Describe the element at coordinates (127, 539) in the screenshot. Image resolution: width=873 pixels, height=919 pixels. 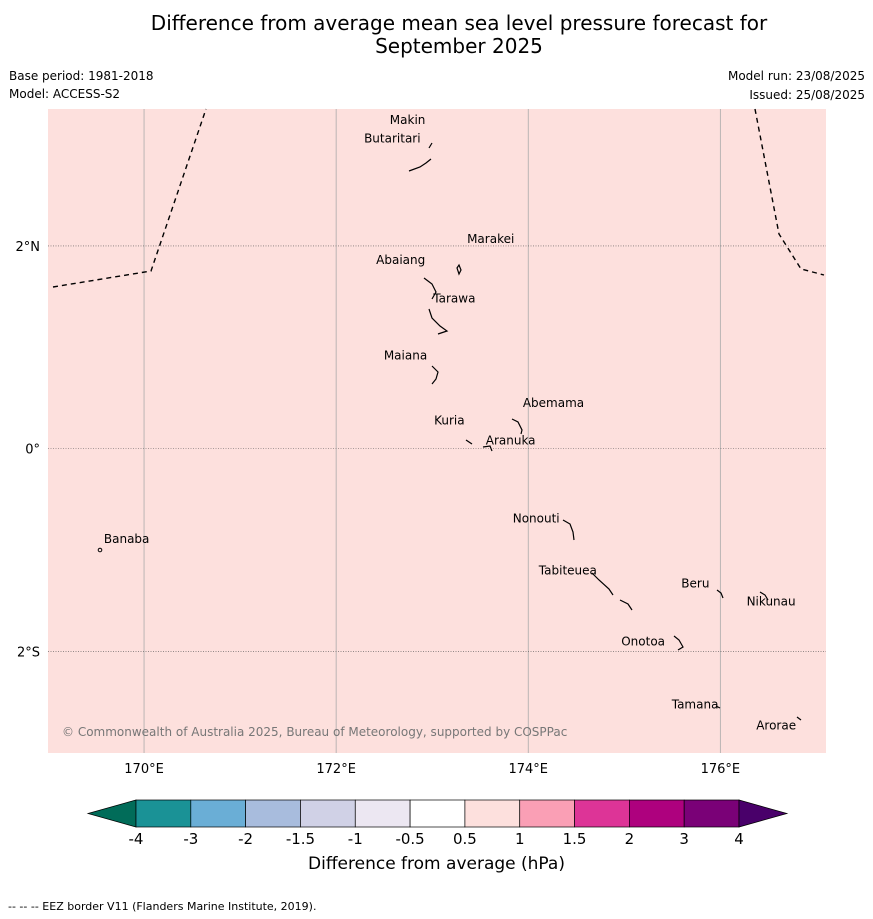
I see `island-label: Banaba` at that location.